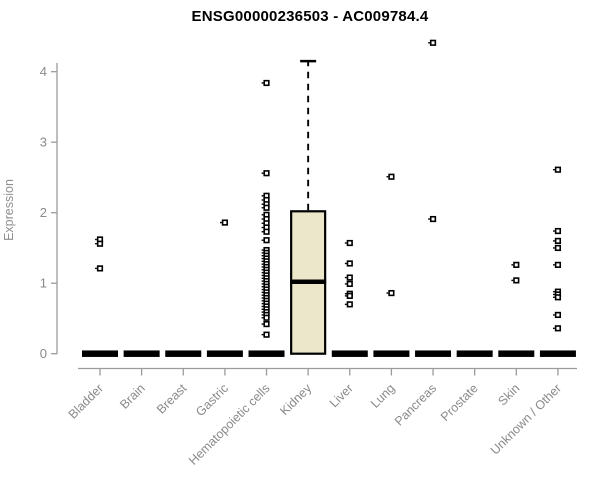 The image size is (600, 500). What do you see at coordinates (43, 353) in the screenshot?
I see `y-tick-label: 0` at bounding box center [43, 353].